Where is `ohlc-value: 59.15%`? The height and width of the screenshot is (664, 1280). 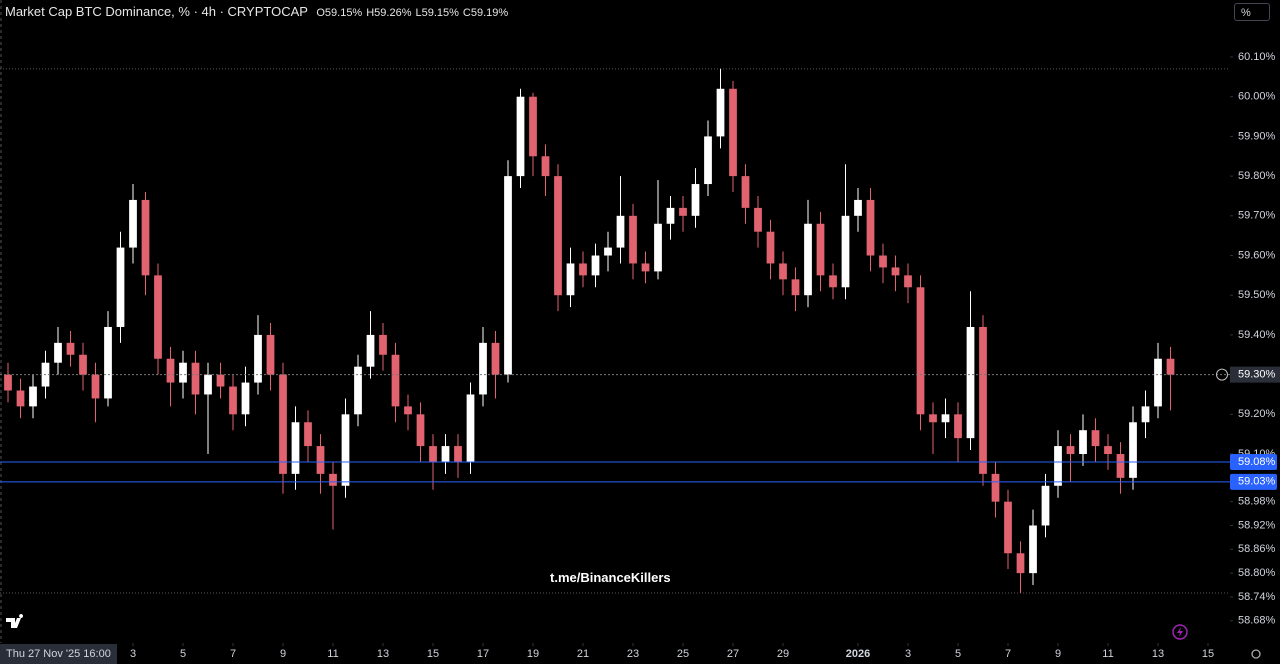
ohlc-value: 59.15% is located at coordinates (440, 13).